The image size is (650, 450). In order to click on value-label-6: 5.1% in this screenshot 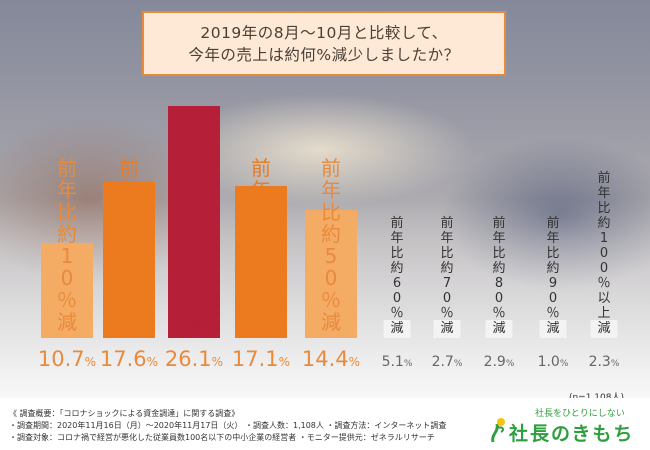, I will do `click(397, 362)`.